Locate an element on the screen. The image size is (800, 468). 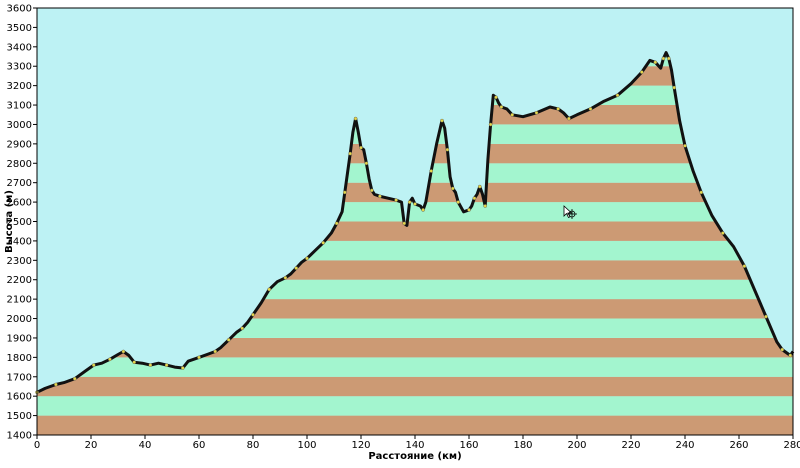
y-tick-label: 3500 is located at coordinates (19, 28).